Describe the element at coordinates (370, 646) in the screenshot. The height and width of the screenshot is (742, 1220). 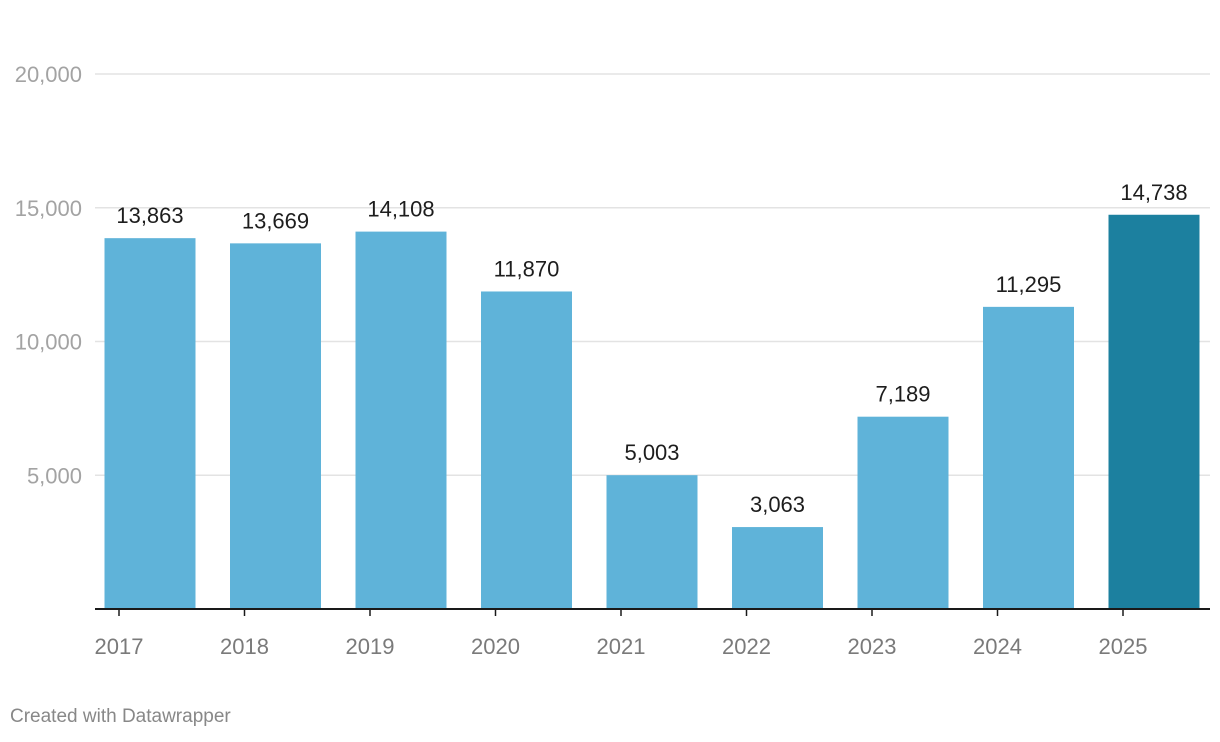
I see `x-tick-label-2019: 2019` at that location.